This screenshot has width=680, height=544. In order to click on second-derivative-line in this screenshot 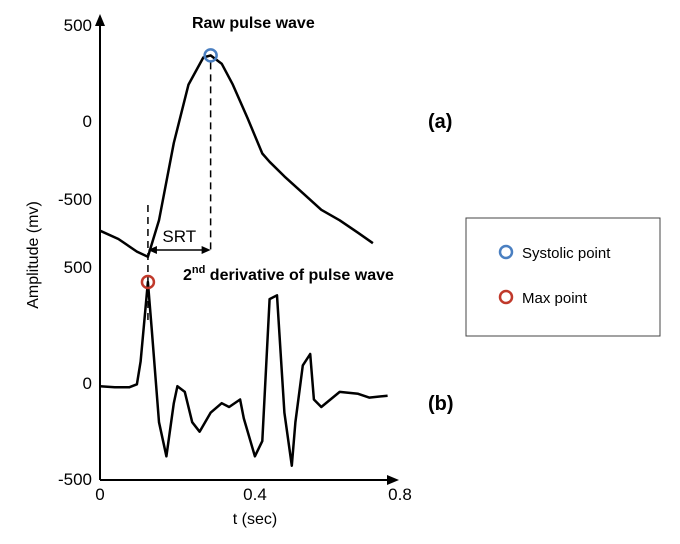, I will do `click(243, 373)`.